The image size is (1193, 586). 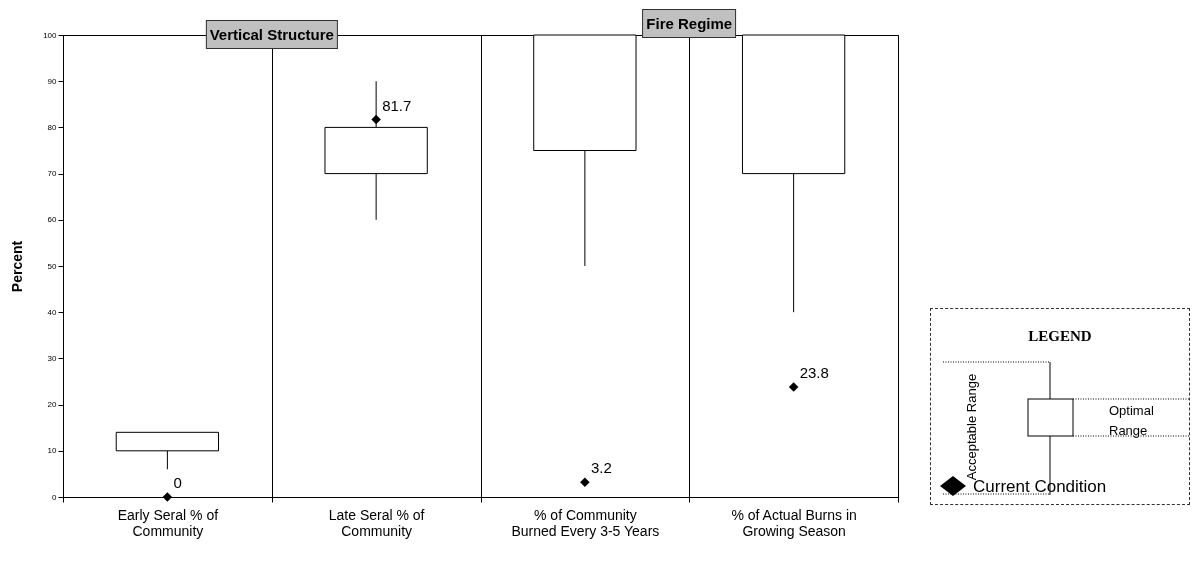 I want to click on x-tick-label: % of Community Burned Every 3-5 Years, so click(x=585, y=522).